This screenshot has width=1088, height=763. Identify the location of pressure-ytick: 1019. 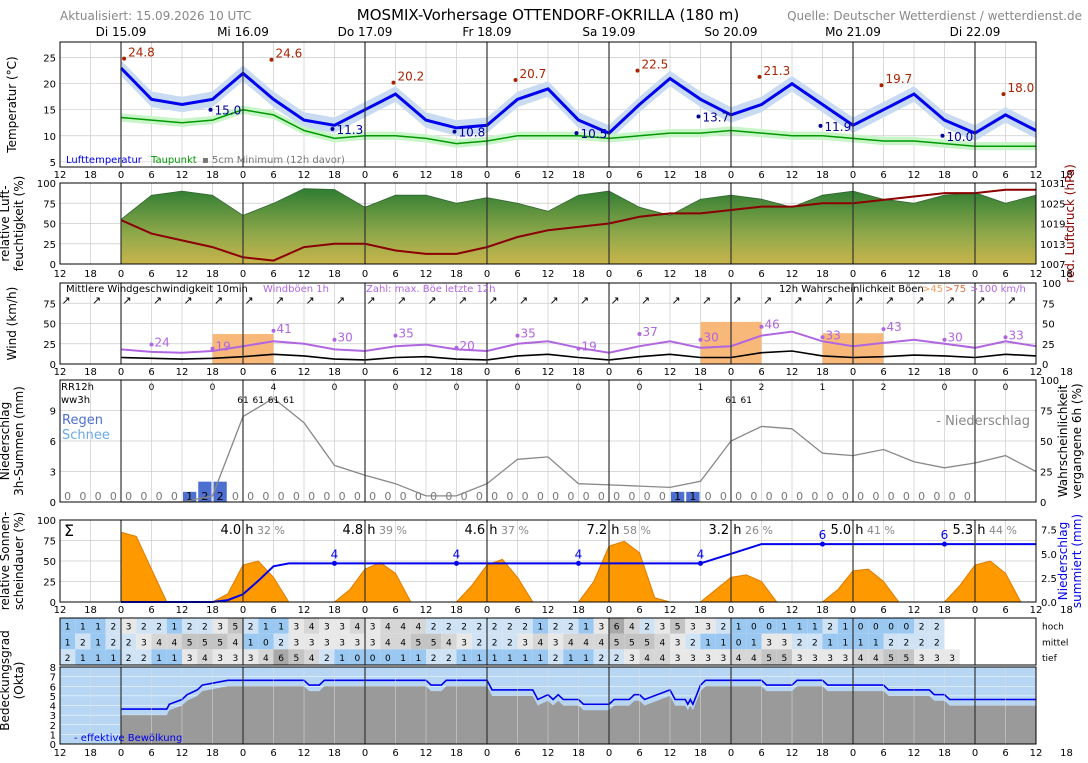
(1052, 225).